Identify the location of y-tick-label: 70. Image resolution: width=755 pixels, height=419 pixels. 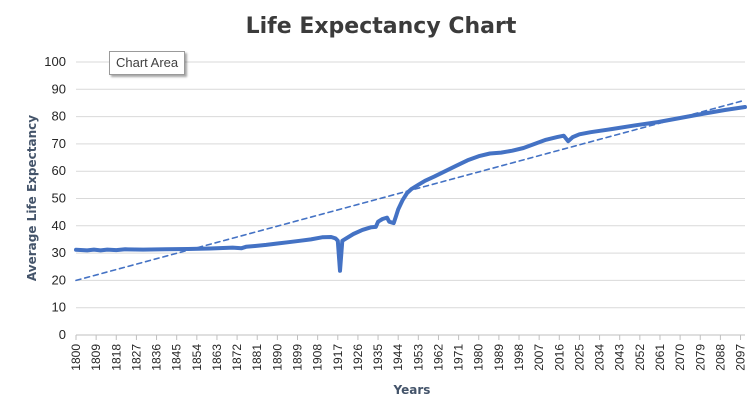
(59, 143).